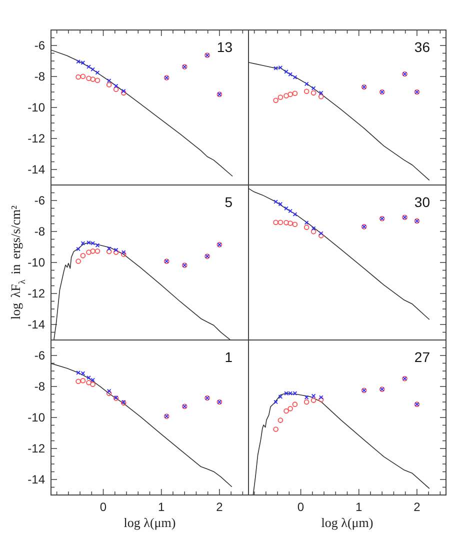 The image size is (471, 554). Describe the element at coordinates (228, 202) in the screenshot. I see `text: 5` at that location.